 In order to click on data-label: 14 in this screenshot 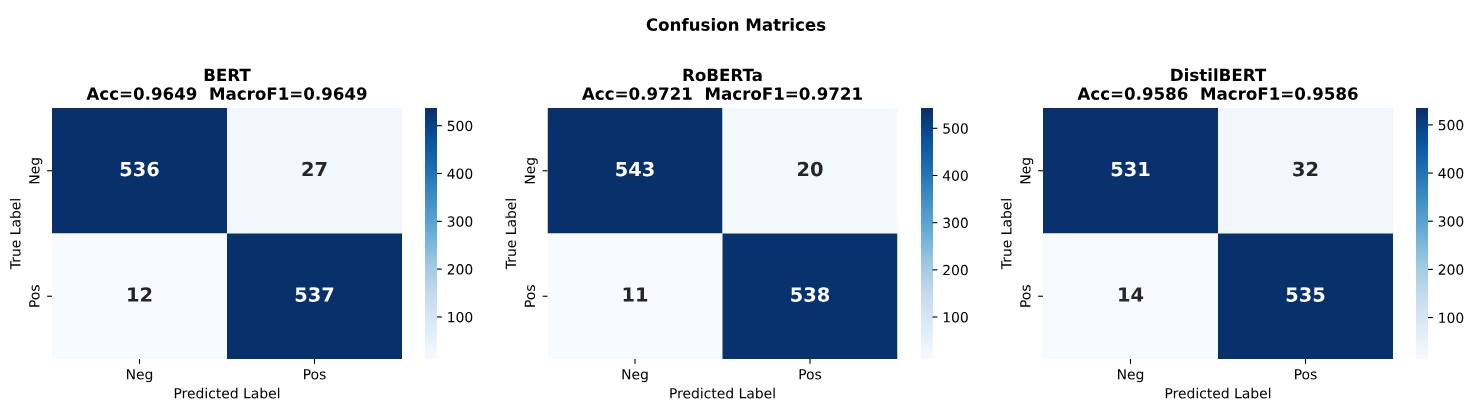, I will do `click(1131, 294)`.